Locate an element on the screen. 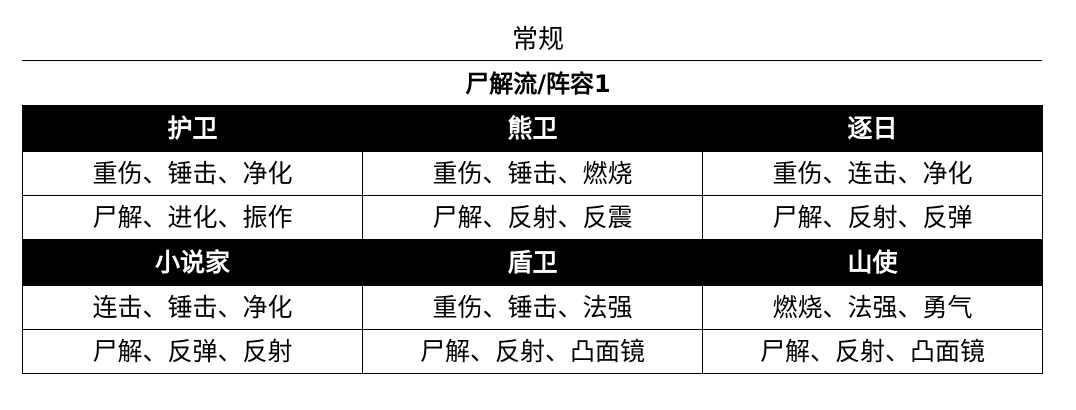 Image resolution: width=1076 pixels, height=410 pixels. skill-cell: 尸解、反射、反弹 is located at coordinates (872, 217).